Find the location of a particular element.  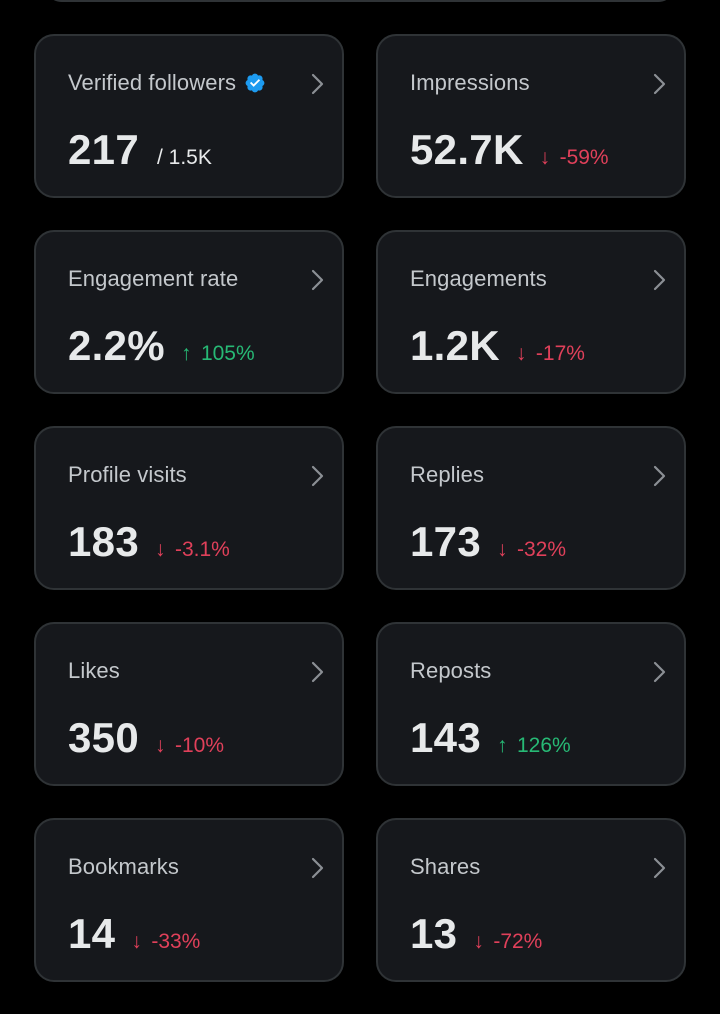

metric-change: ↓ -3.1% is located at coordinates (192, 550).